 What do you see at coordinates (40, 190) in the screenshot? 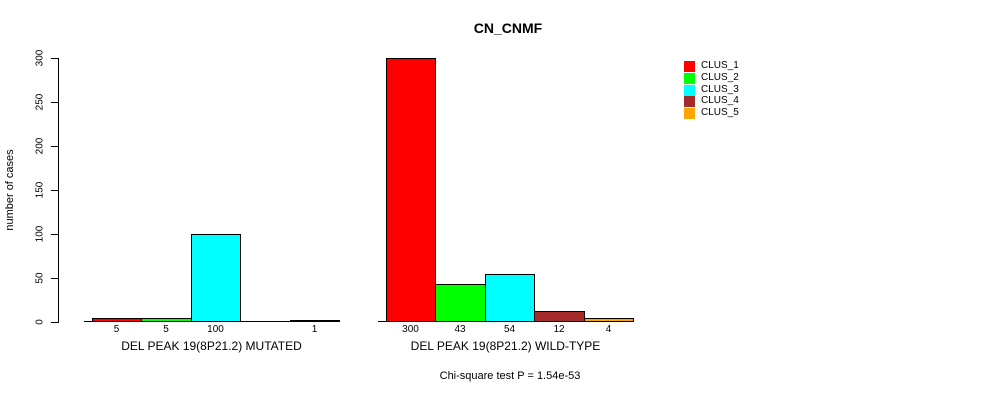
I see `y-axis-tick-label: 150` at bounding box center [40, 190].